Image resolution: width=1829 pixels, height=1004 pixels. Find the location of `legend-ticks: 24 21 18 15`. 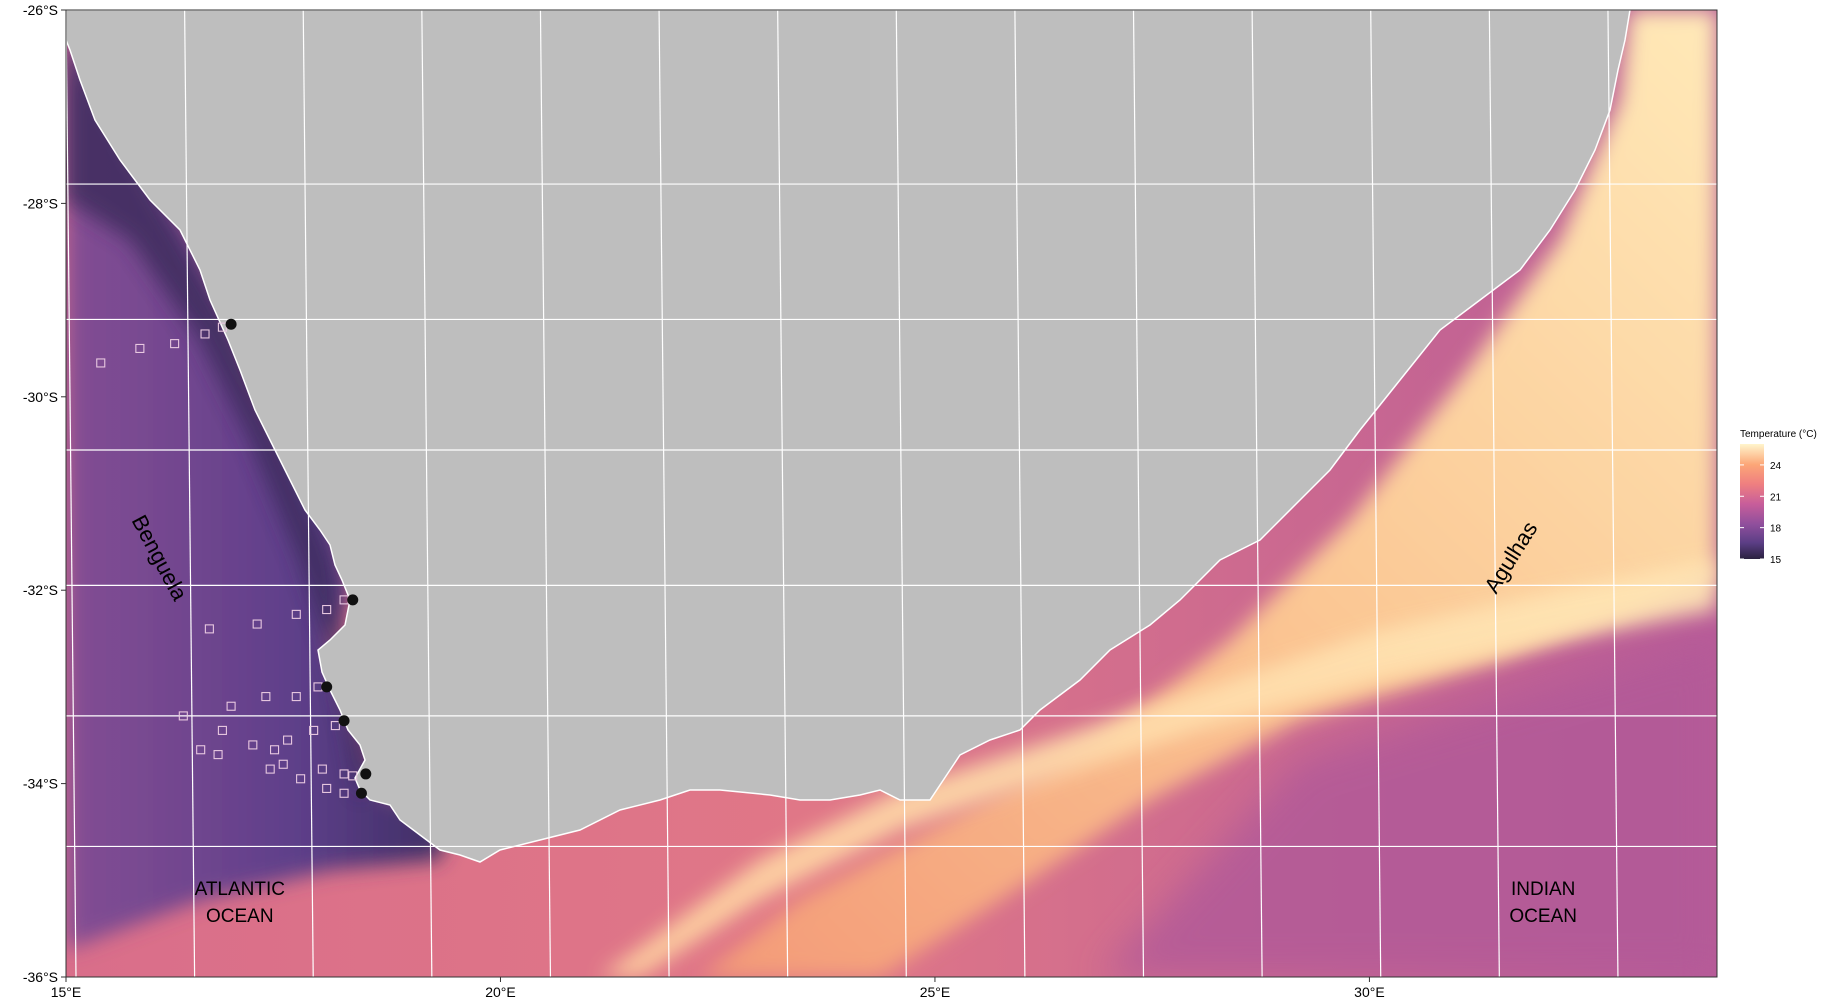

legend-ticks: 24 21 18 15 is located at coordinates (1761, 513).